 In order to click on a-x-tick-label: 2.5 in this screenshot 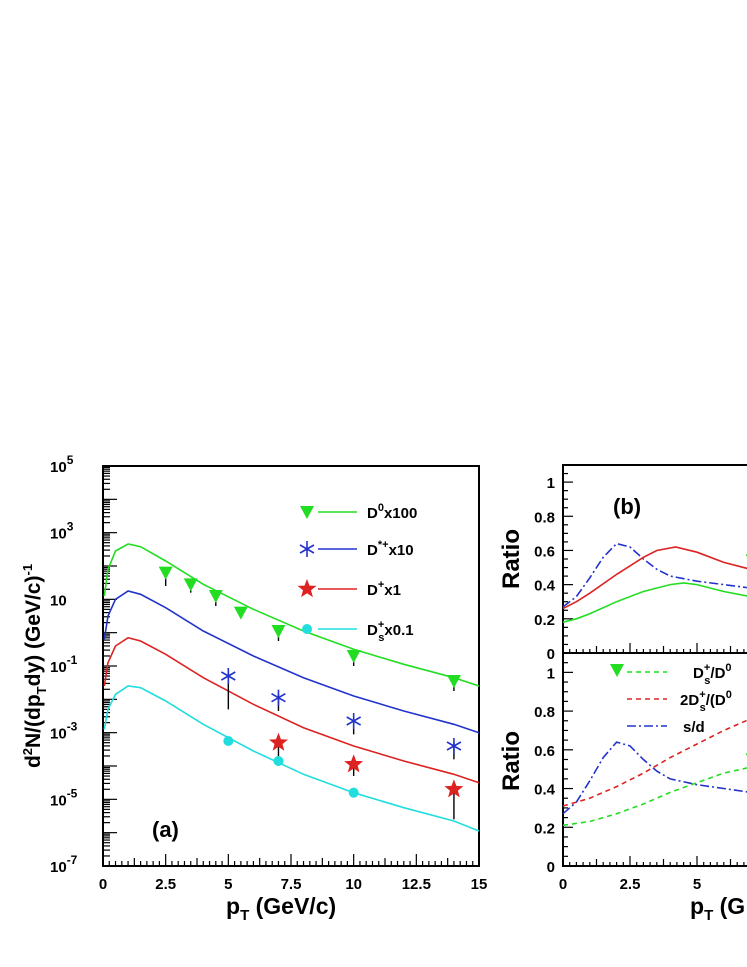, I will do `click(165, 884)`.